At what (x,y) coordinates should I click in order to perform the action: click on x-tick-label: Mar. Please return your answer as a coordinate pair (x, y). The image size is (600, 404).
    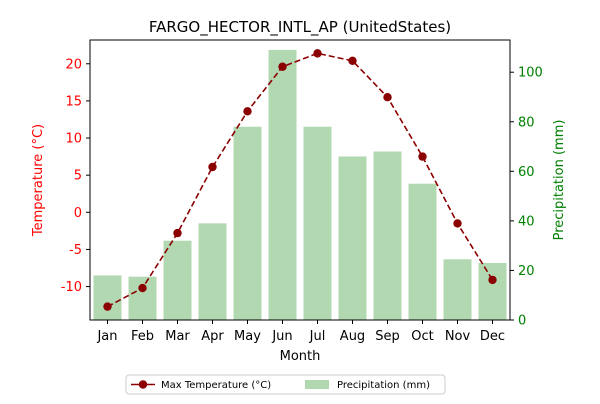
    Looking at the image, I should click on (177, 336).